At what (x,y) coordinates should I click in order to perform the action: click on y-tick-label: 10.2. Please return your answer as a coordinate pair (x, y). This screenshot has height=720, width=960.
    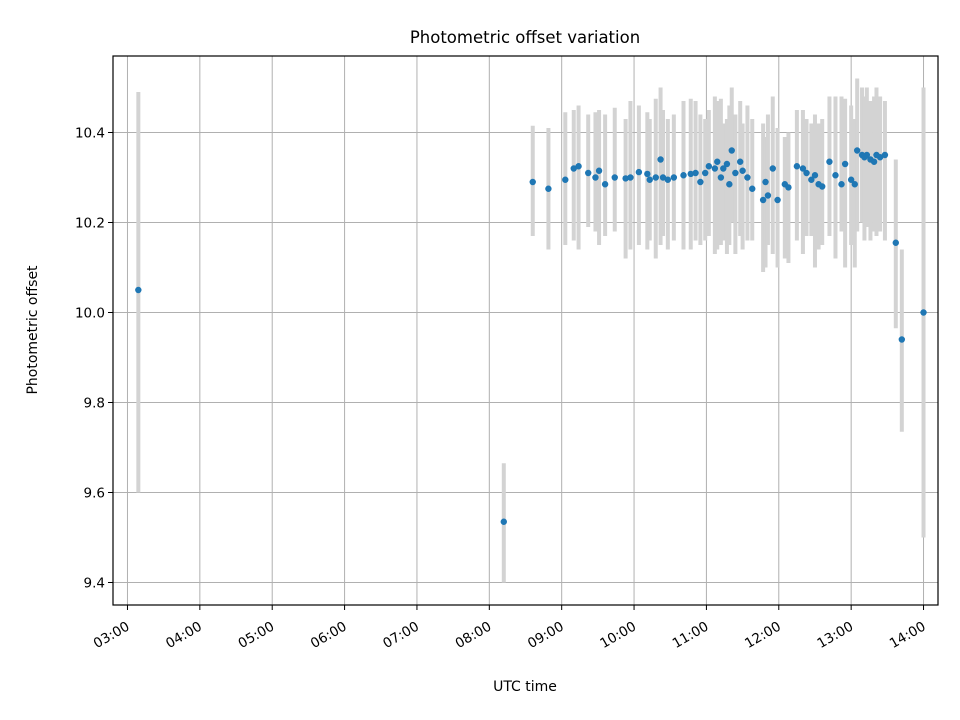
    Looking at the image, I should click on (90, 224).